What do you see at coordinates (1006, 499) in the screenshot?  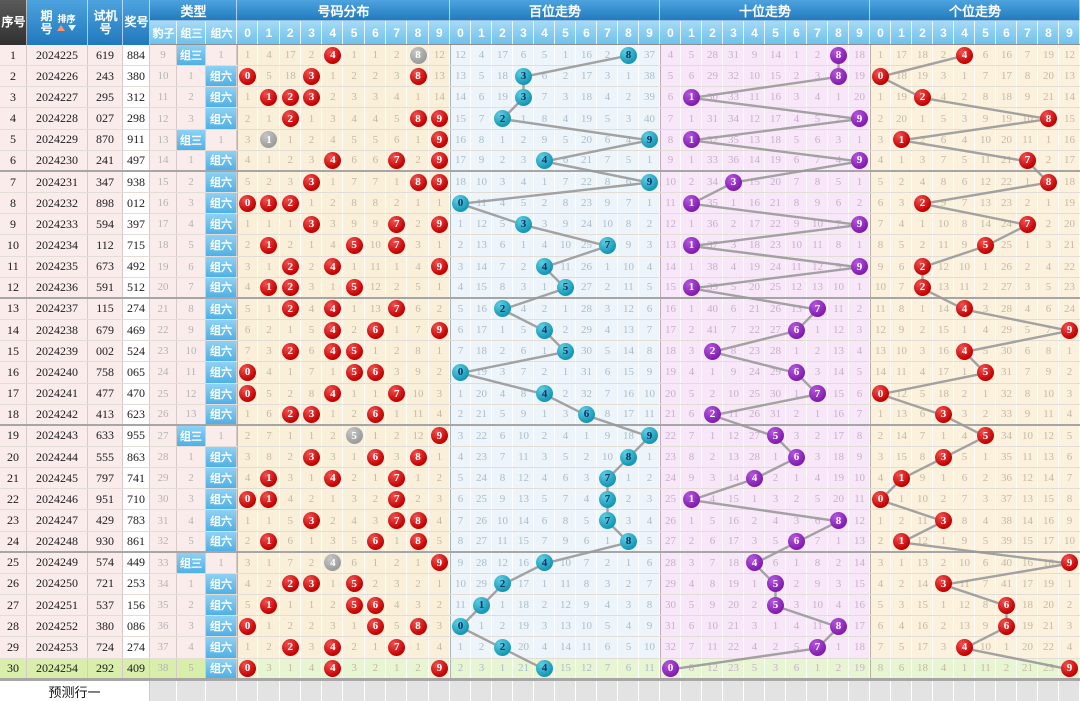 I see `miss-cell: 37` at bounding box center [1006, 499].